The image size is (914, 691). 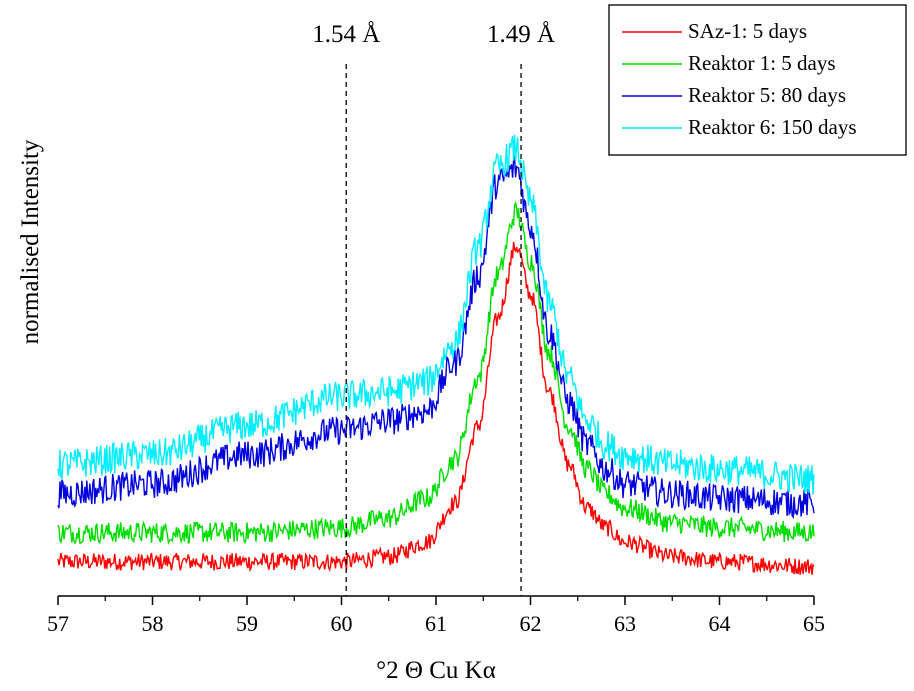 What do you see at coordinates (814, 623) in the screenshot?
I see `x-tick-label-65: 65` at bounding box center [814, 623].